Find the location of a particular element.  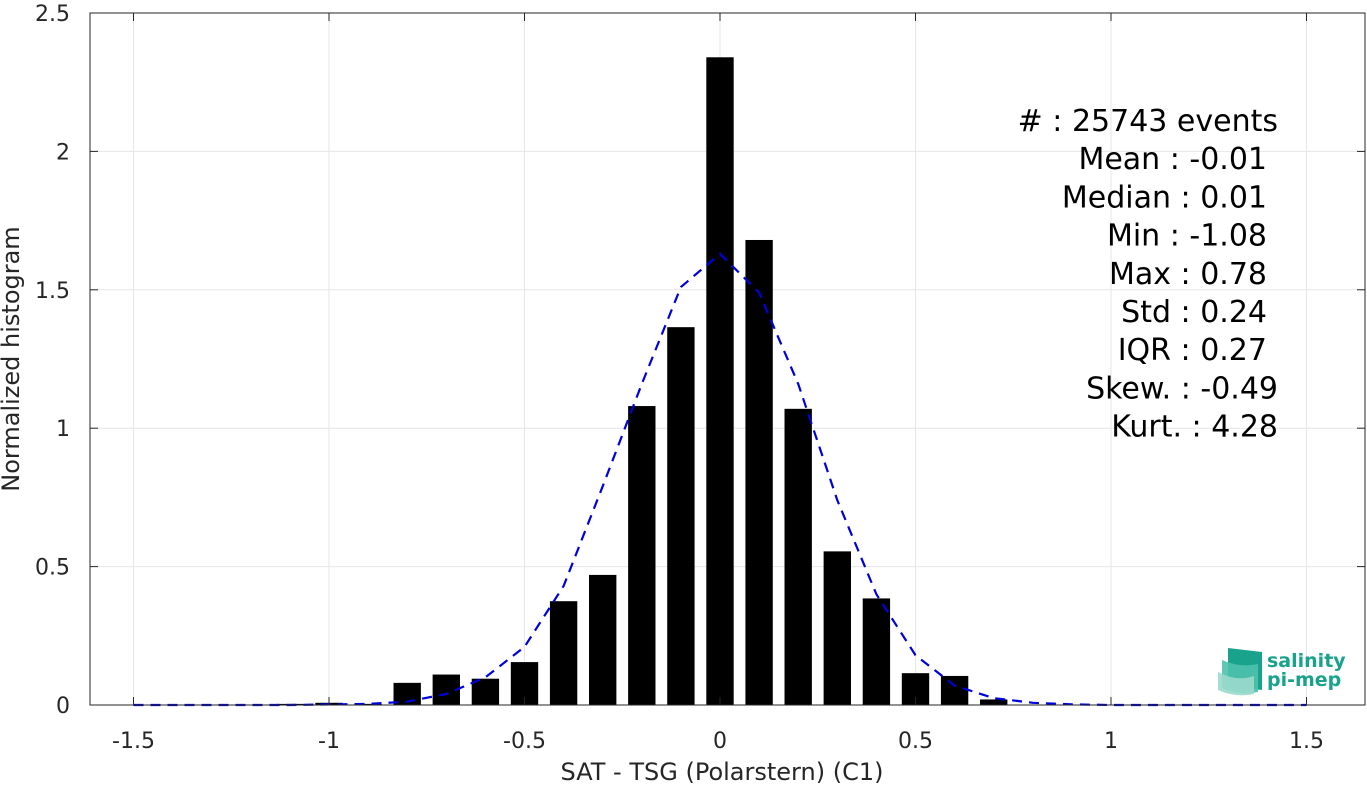

x-tick-label-3: 0 is located at coordinates (720, 741).